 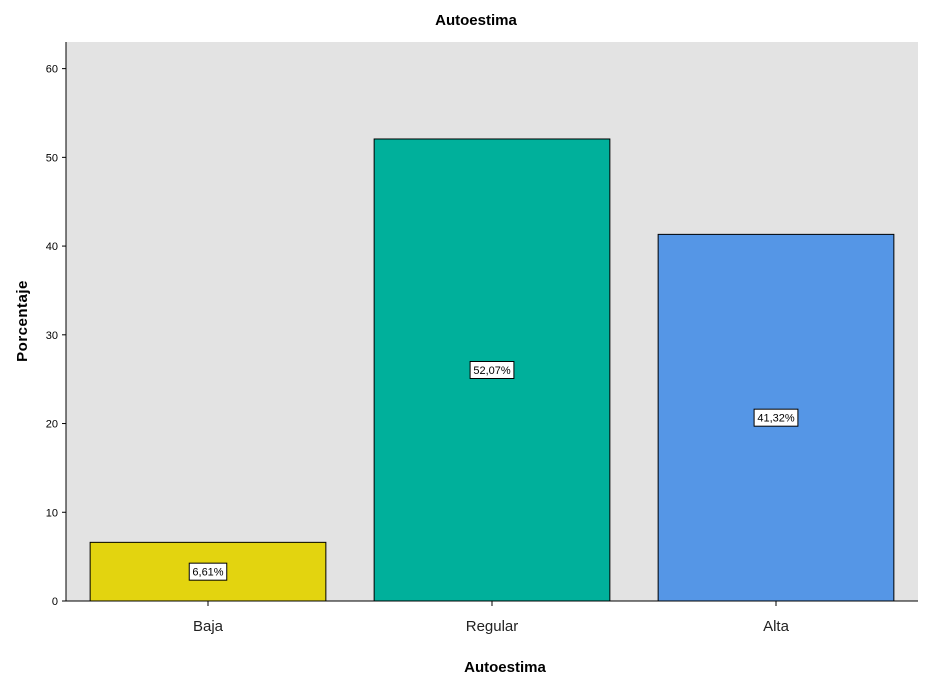 What do you see at coordinates (776, 626) in the screenshot?
I see `x-tick-label: Alta` at bounding box center [776, 626].